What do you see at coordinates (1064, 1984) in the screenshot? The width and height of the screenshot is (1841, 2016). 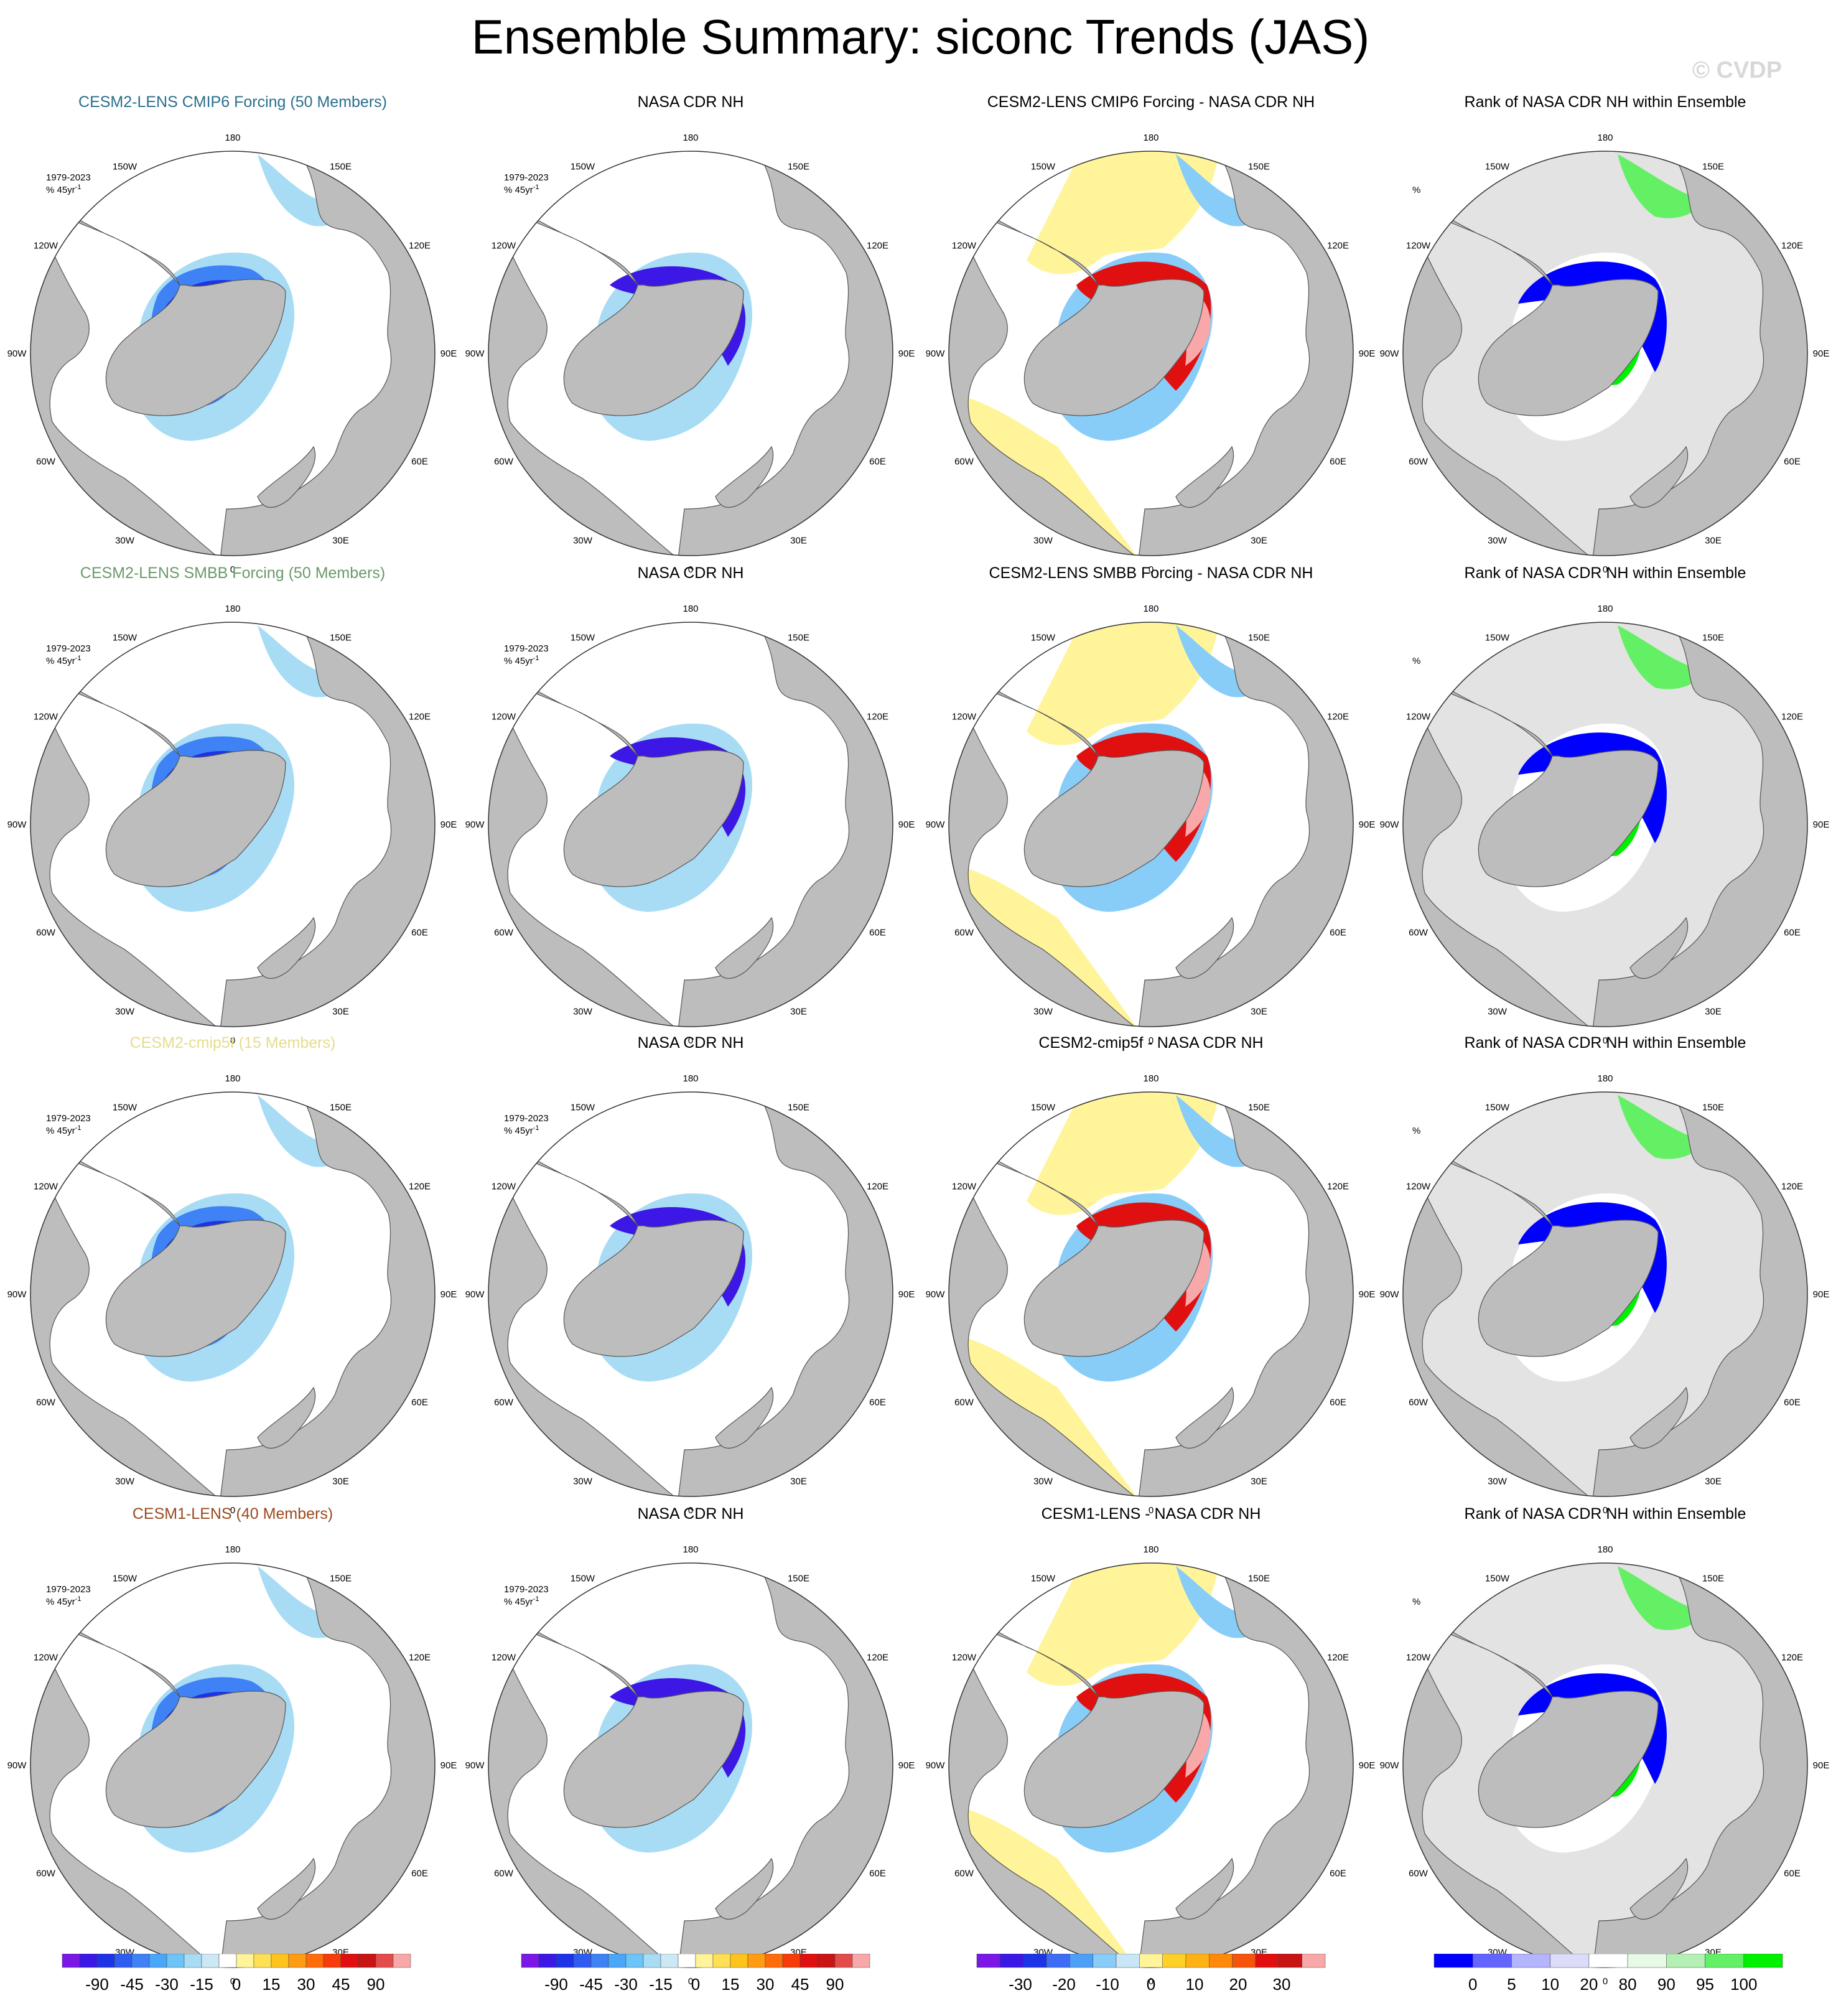 I see `colorbar-tick-label: -20` at bounding box center [1064, 1984].